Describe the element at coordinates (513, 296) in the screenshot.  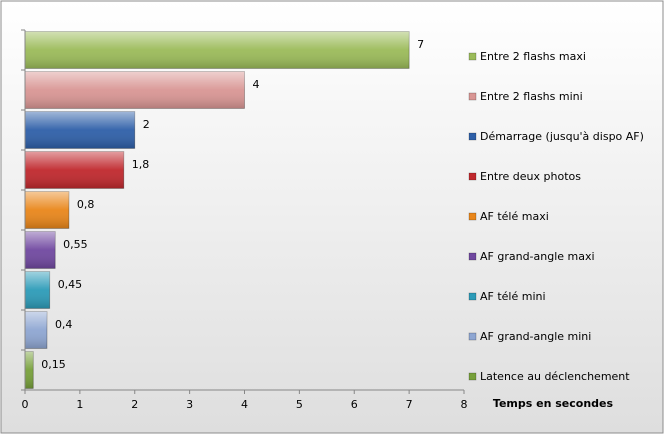
I see `legend-label-7: AF télé mini` at that location.